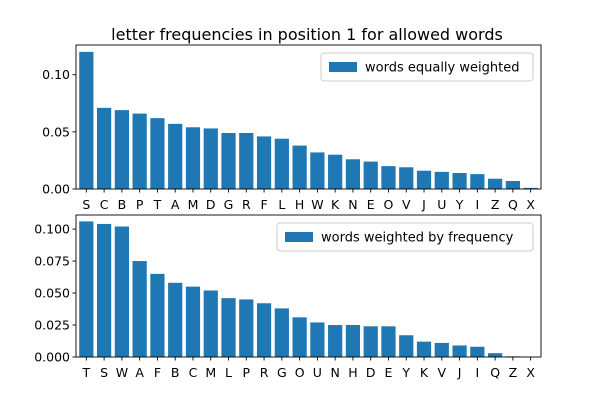 The height and width of the screenshot is (400, 600). What do you see at coordinates (459, 204) in the screenshot?
I see `x-tick-label-Y: Y` at bounding box center [459, 204].